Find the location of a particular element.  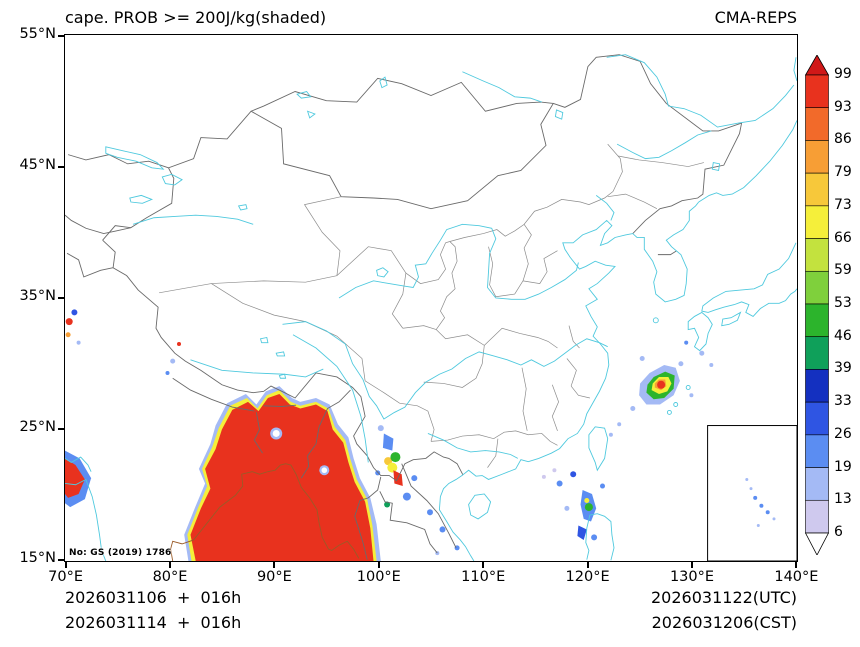

x-tick-label: 70°E is located at coordinates (66, 577).